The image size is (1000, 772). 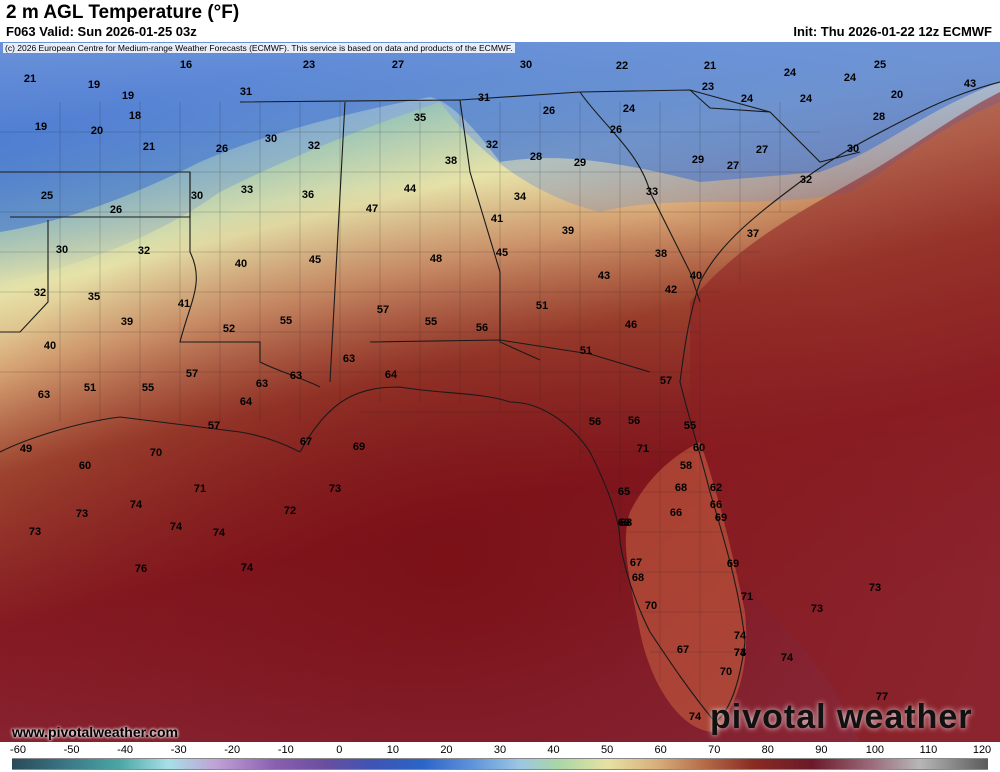 What do you see at coordinates (622, 66) in the screenshot?
I see `temperature-value-label: 22` at bounding box center [622, 66].